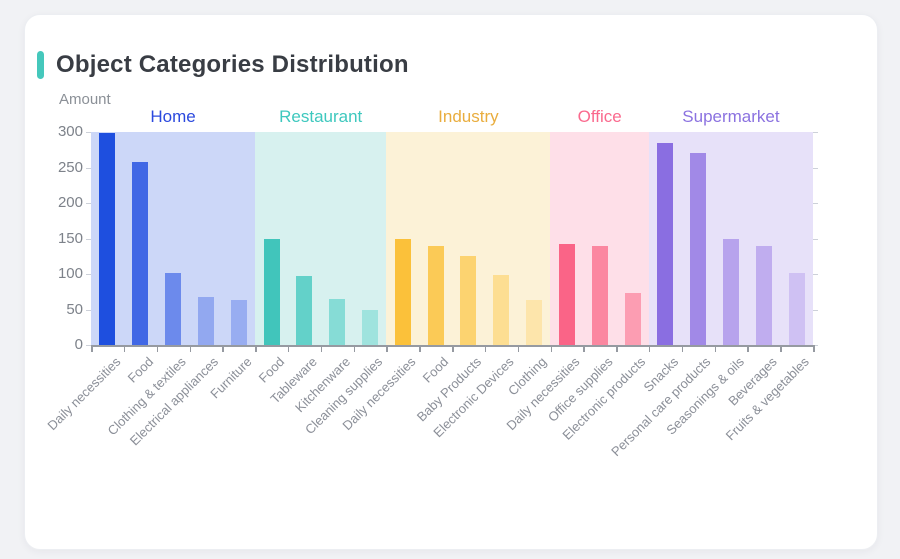 The image size is (900, 559). I want to click on chart-title: Object Categories Distribution, so click(232, 64).